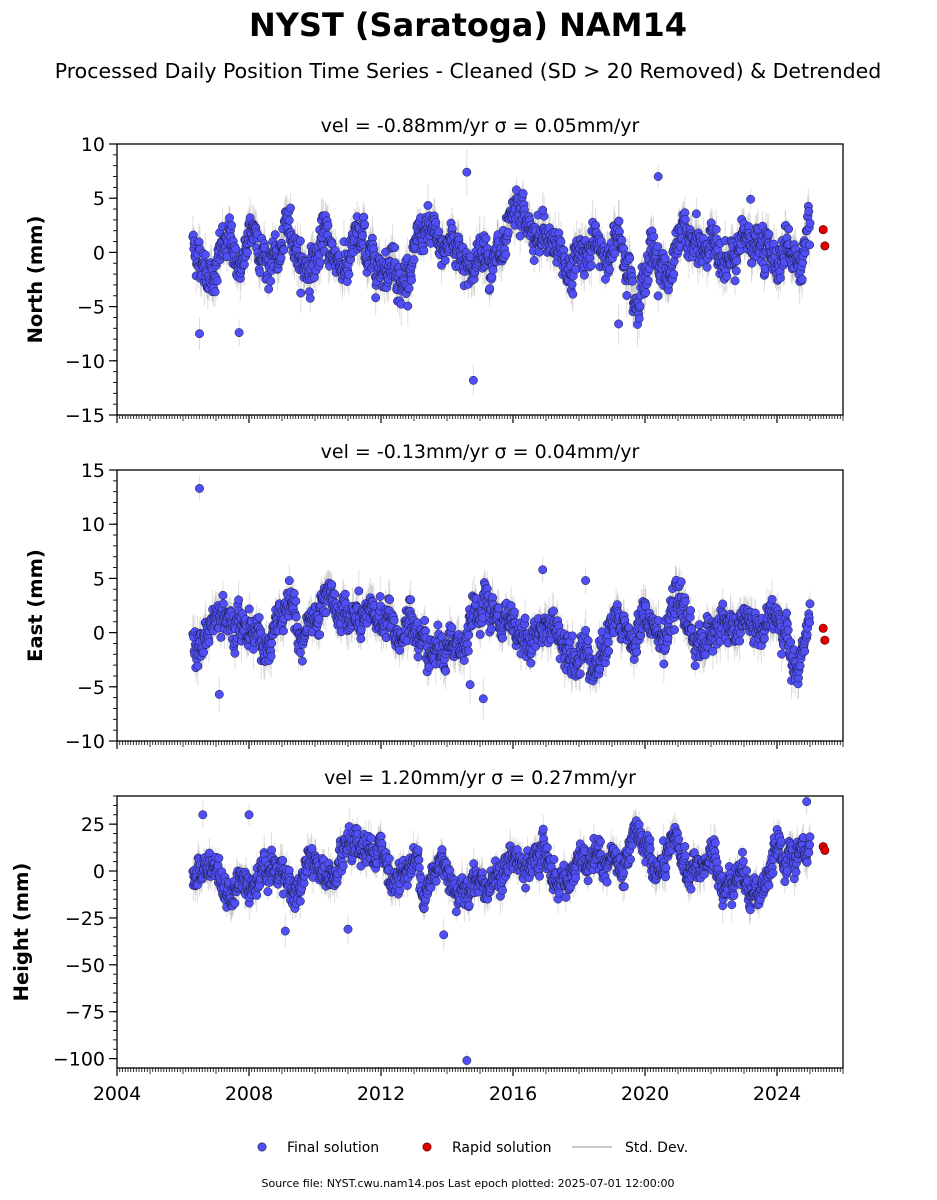 This screenshot has width=937, height=1200. What do you see at coordinates (91, 280) in the screenshot?
I see `north-y-ticks: −15 −10 −5 0 5 10` at bounding box center [91, 280].